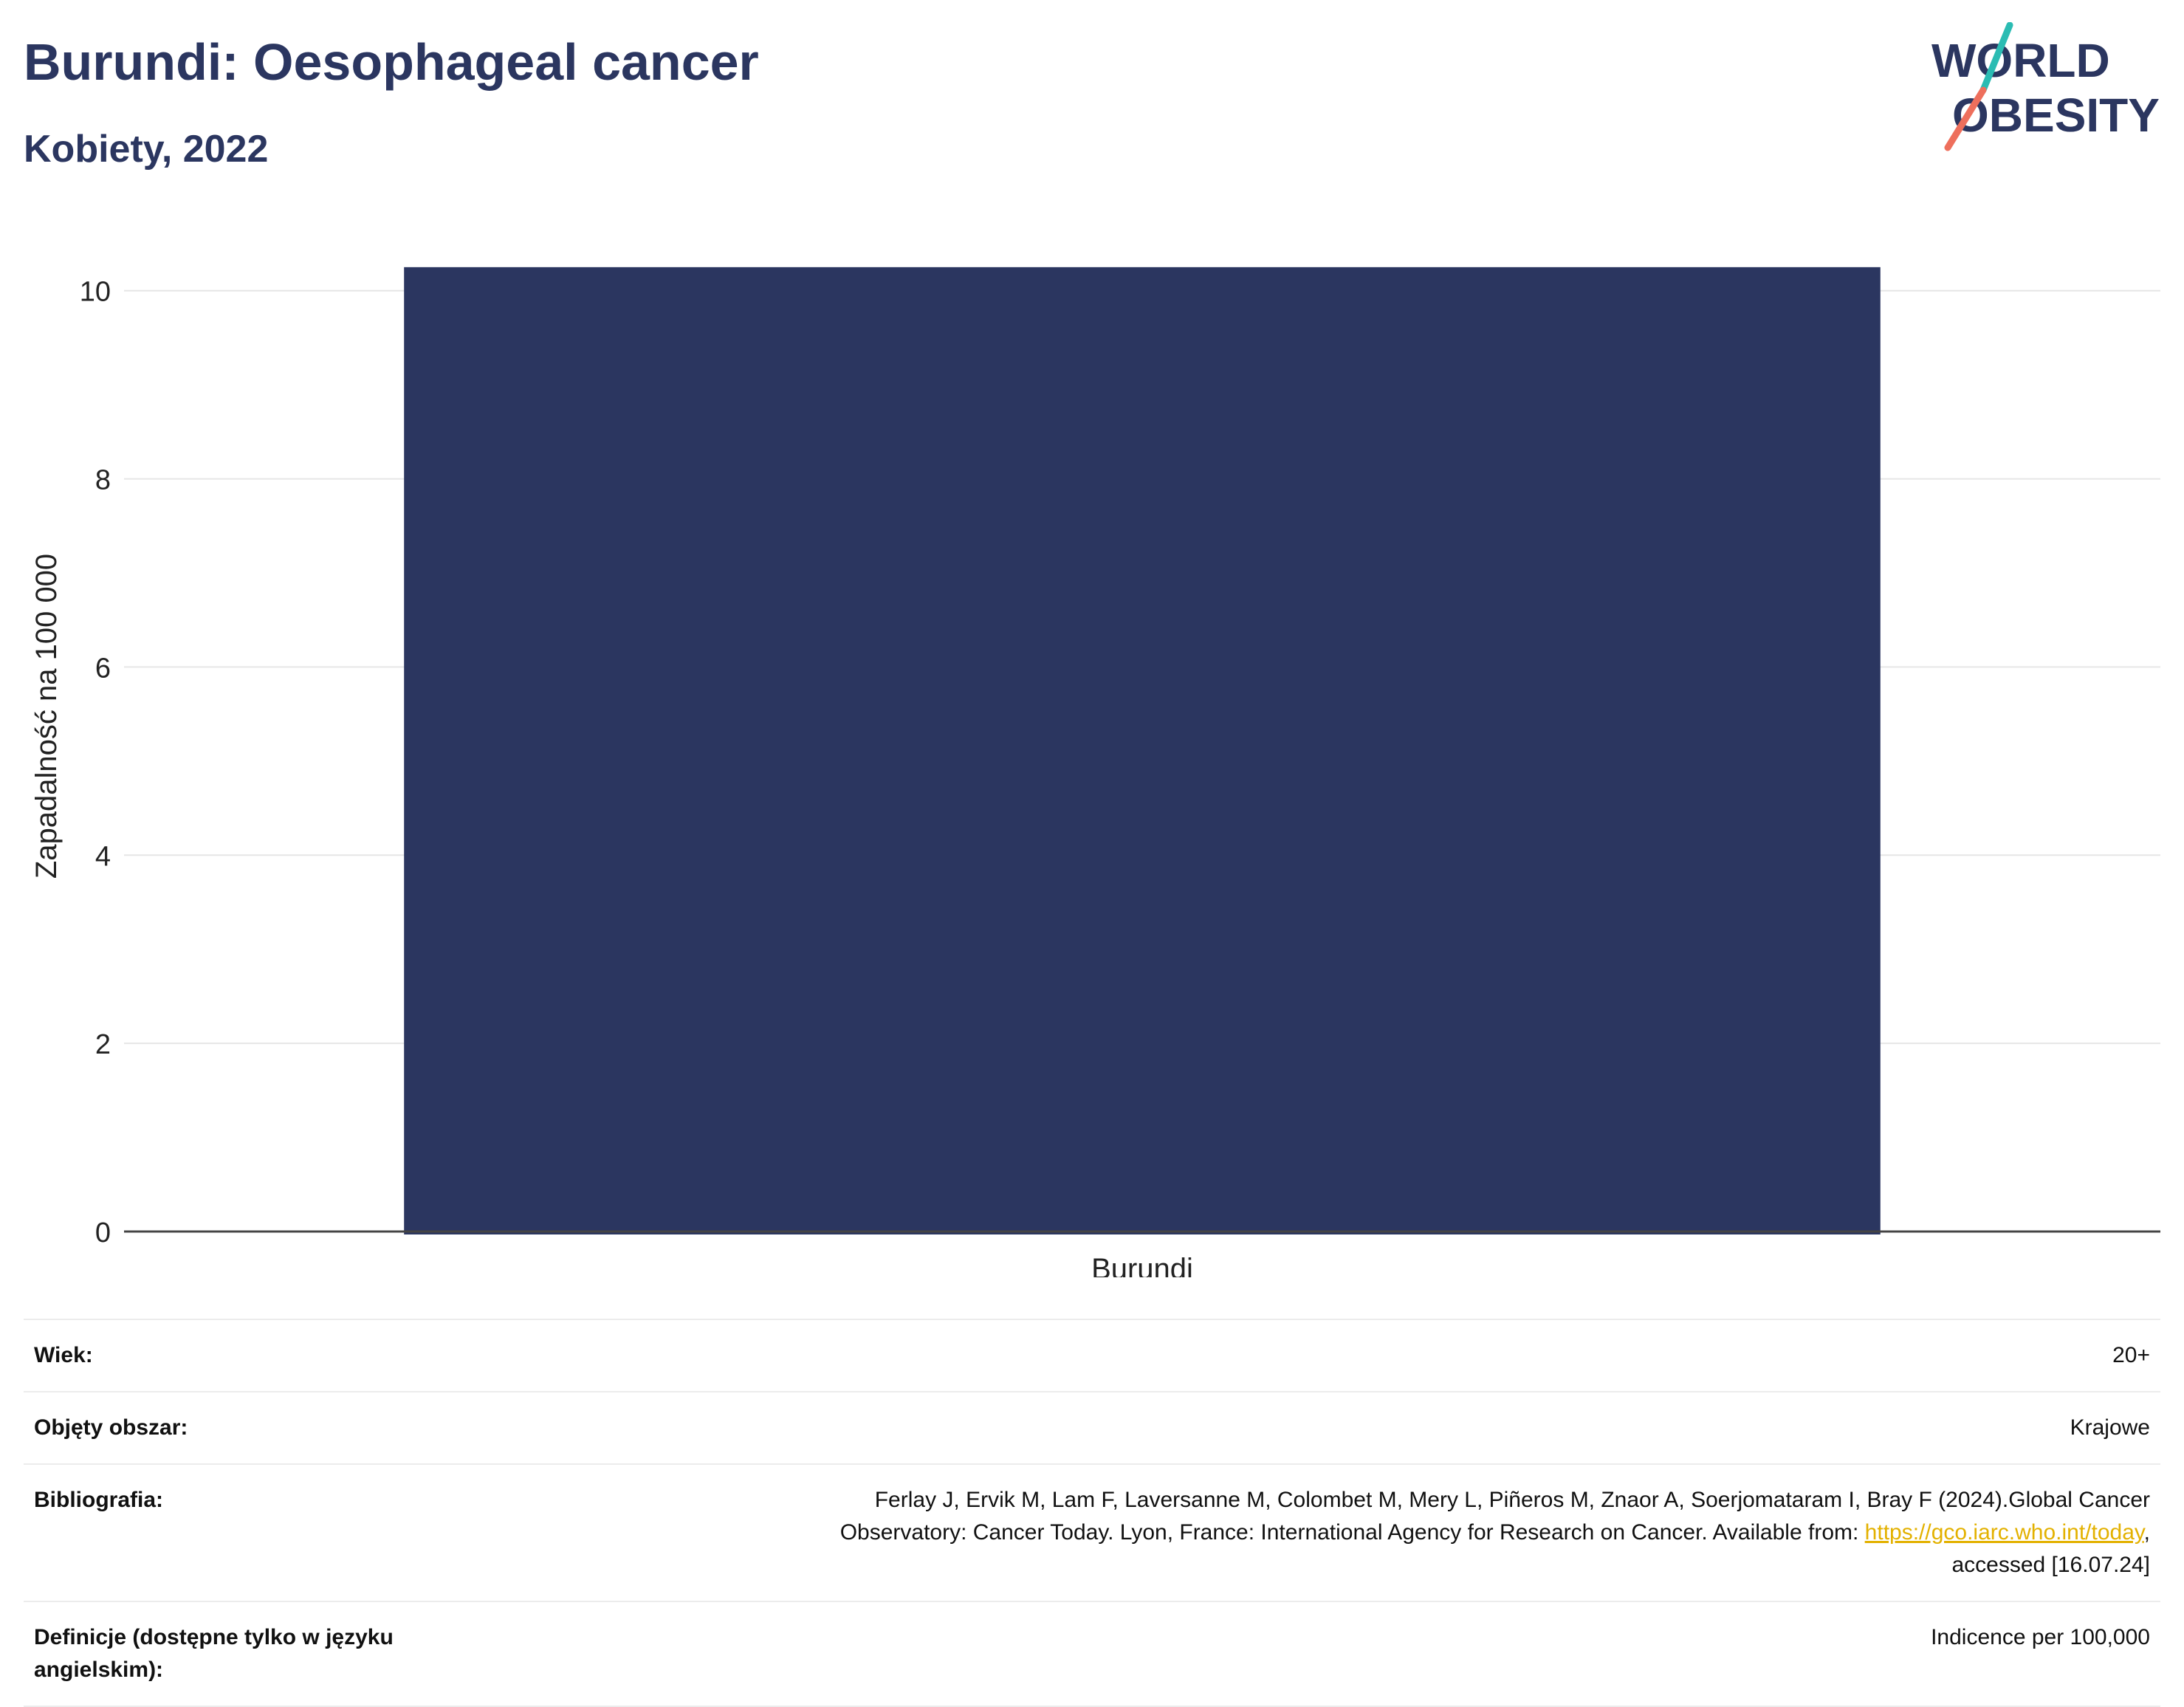 Image resolution: width=2184 pixels, height=1707 pixels. I want to click on x-axis-labels: Burundi, so click(1142, 1265).